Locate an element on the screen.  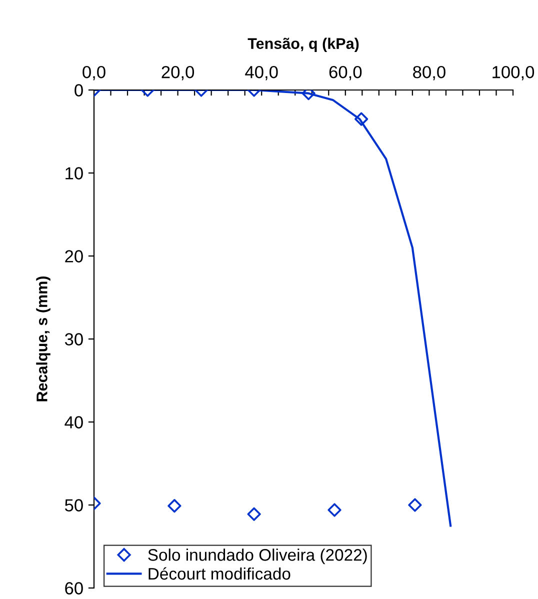
y-axis-title: Recalque, s (mm) is located at coordinates (43, 339).